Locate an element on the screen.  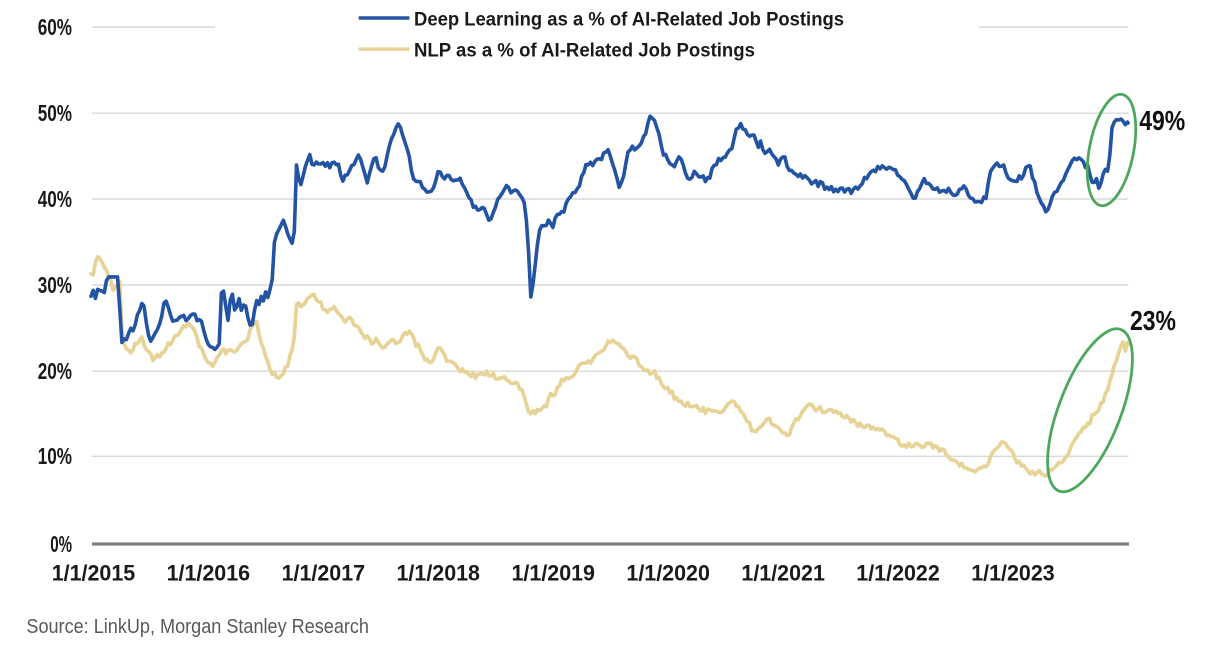
svg-text: 1/1/2015 is located at coordinates (94, 573).